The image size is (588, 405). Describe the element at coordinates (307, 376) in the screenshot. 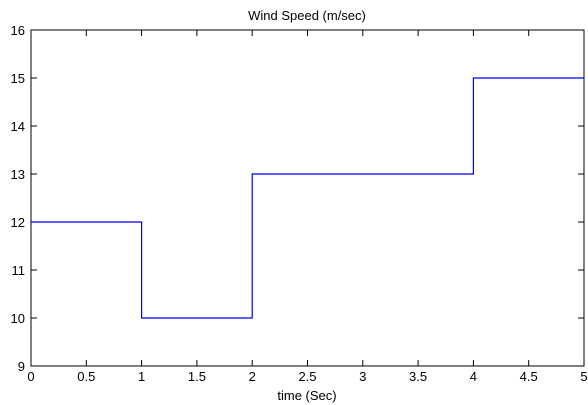

I see `x-tick-label: 2.5` at that location.